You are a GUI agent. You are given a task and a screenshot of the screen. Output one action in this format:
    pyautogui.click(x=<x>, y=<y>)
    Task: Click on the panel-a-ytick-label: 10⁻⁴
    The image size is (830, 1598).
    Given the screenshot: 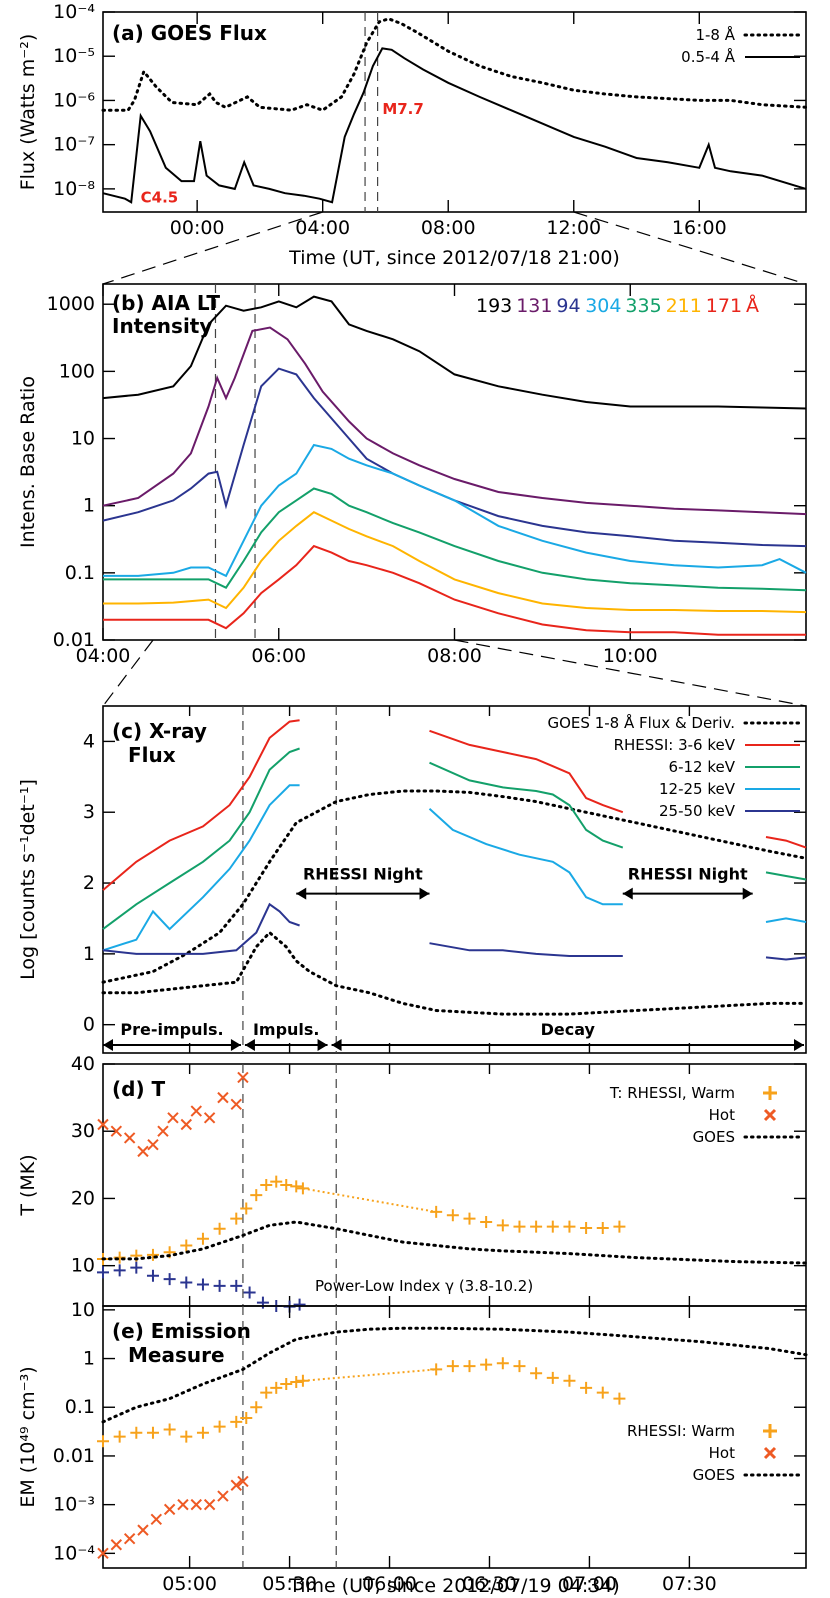 What is the action you would take?
    pyautogui.click(x=74, y=12)
    